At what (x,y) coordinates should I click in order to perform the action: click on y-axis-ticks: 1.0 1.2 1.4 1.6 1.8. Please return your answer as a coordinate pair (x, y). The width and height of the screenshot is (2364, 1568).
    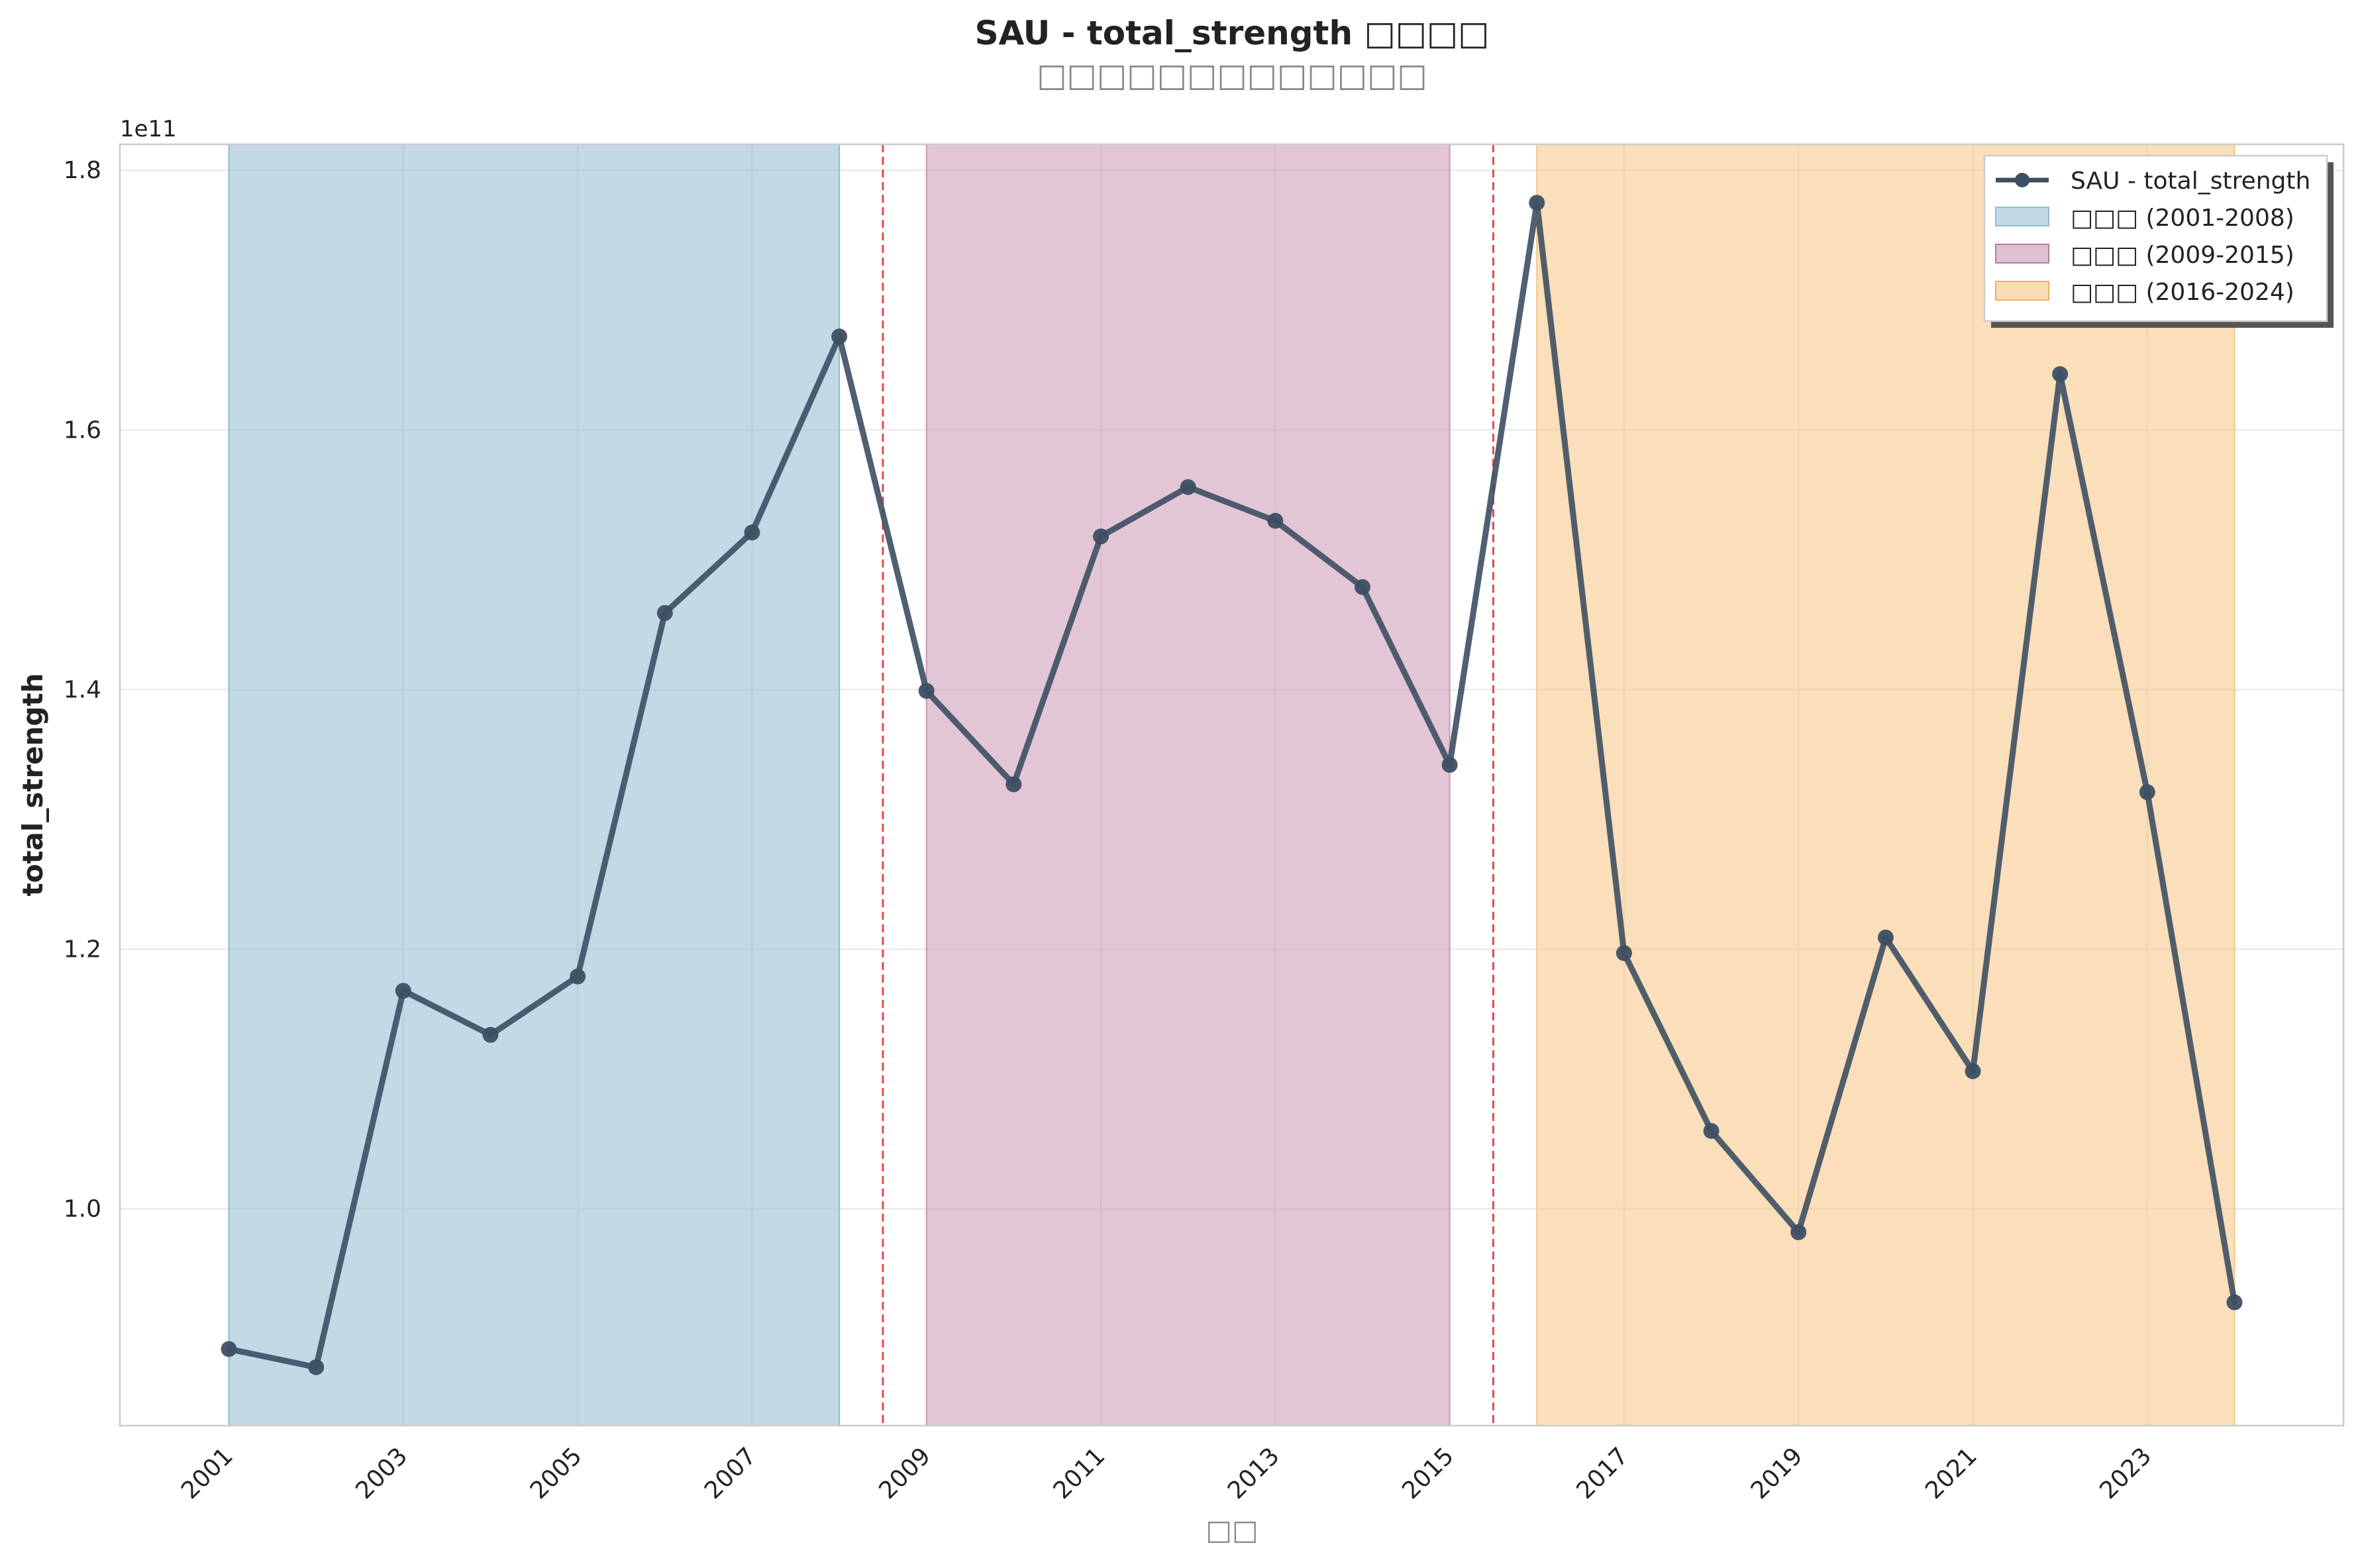
    Looking at the image, I should click on (82, 689).